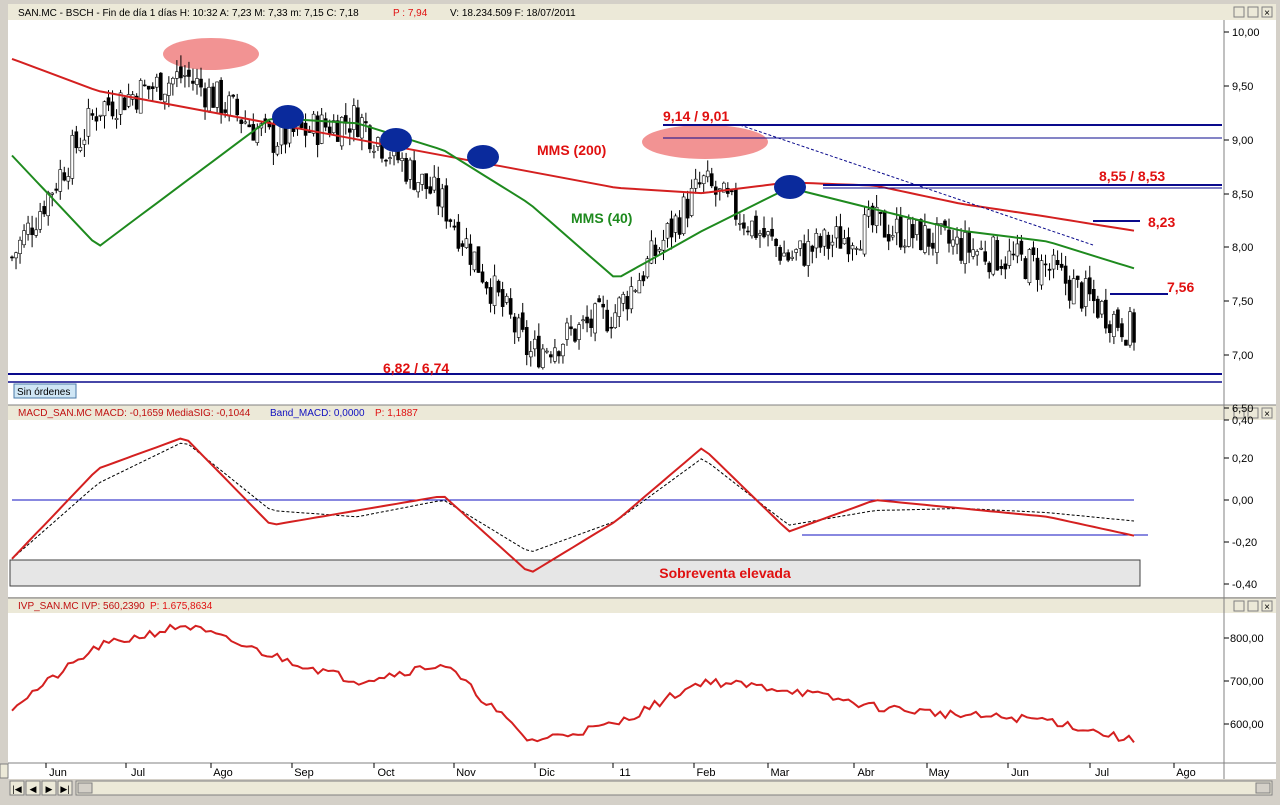  I want to click on scroll-right-arrow, so click(1263, 788).